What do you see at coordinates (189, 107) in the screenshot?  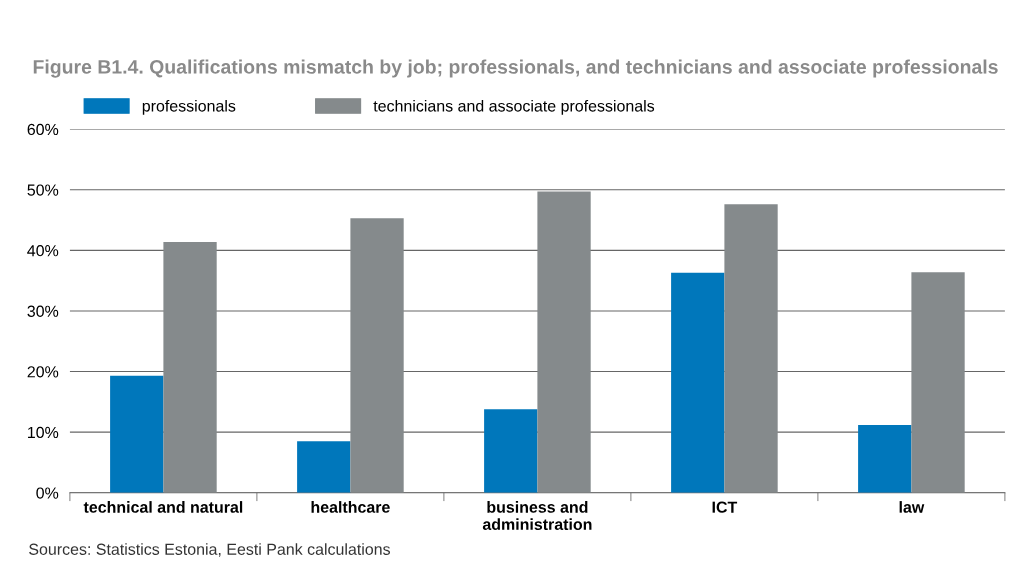 I see `legend-label: professionals` at bounding box center [189, 107].